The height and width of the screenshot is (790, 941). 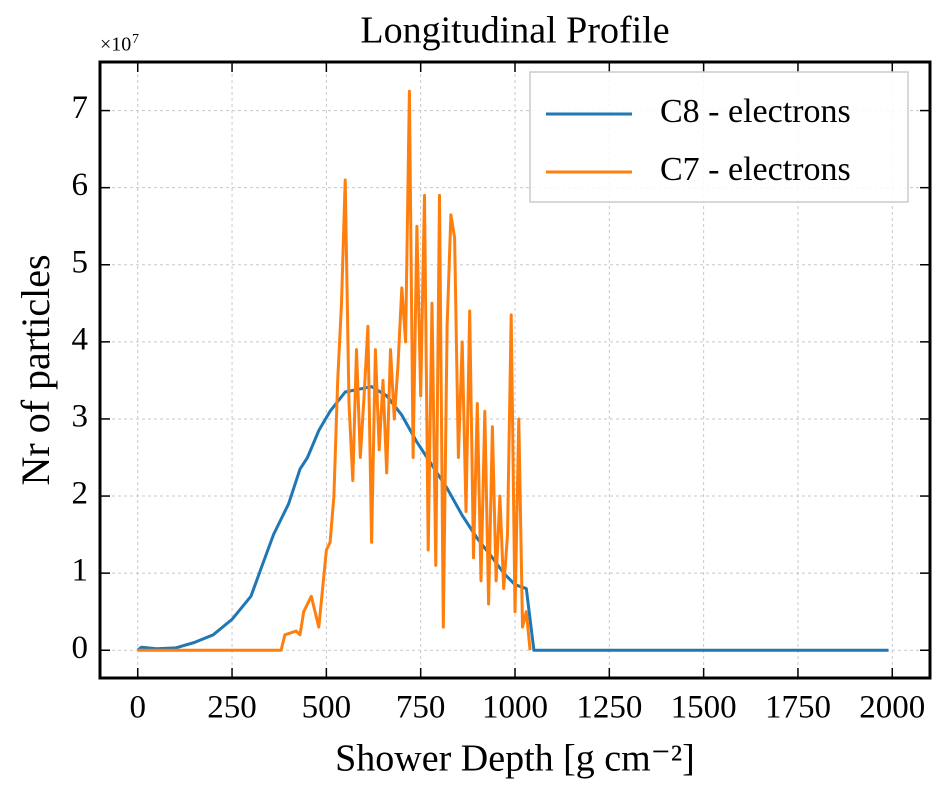 I want to click on y-tick-label: 5, so click(x=80, y=262).